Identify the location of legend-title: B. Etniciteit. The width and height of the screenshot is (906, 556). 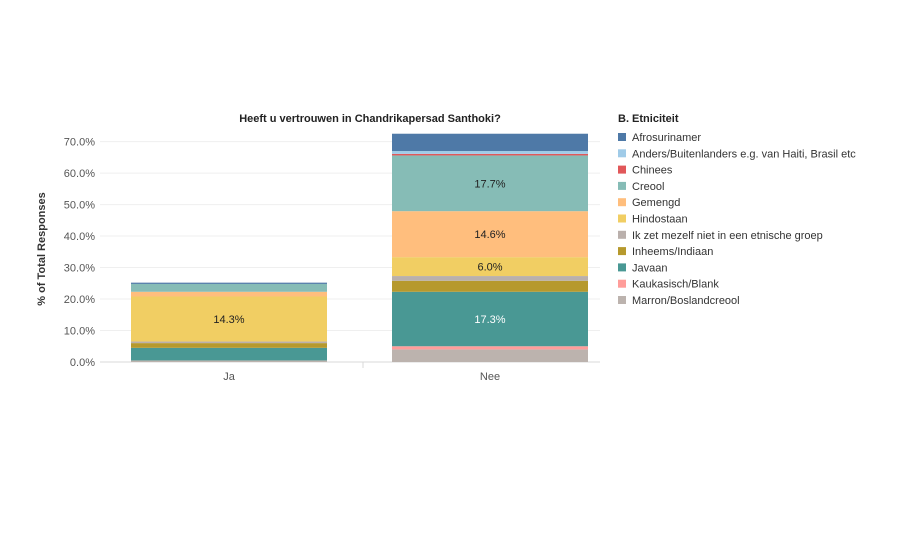
(648, 119).